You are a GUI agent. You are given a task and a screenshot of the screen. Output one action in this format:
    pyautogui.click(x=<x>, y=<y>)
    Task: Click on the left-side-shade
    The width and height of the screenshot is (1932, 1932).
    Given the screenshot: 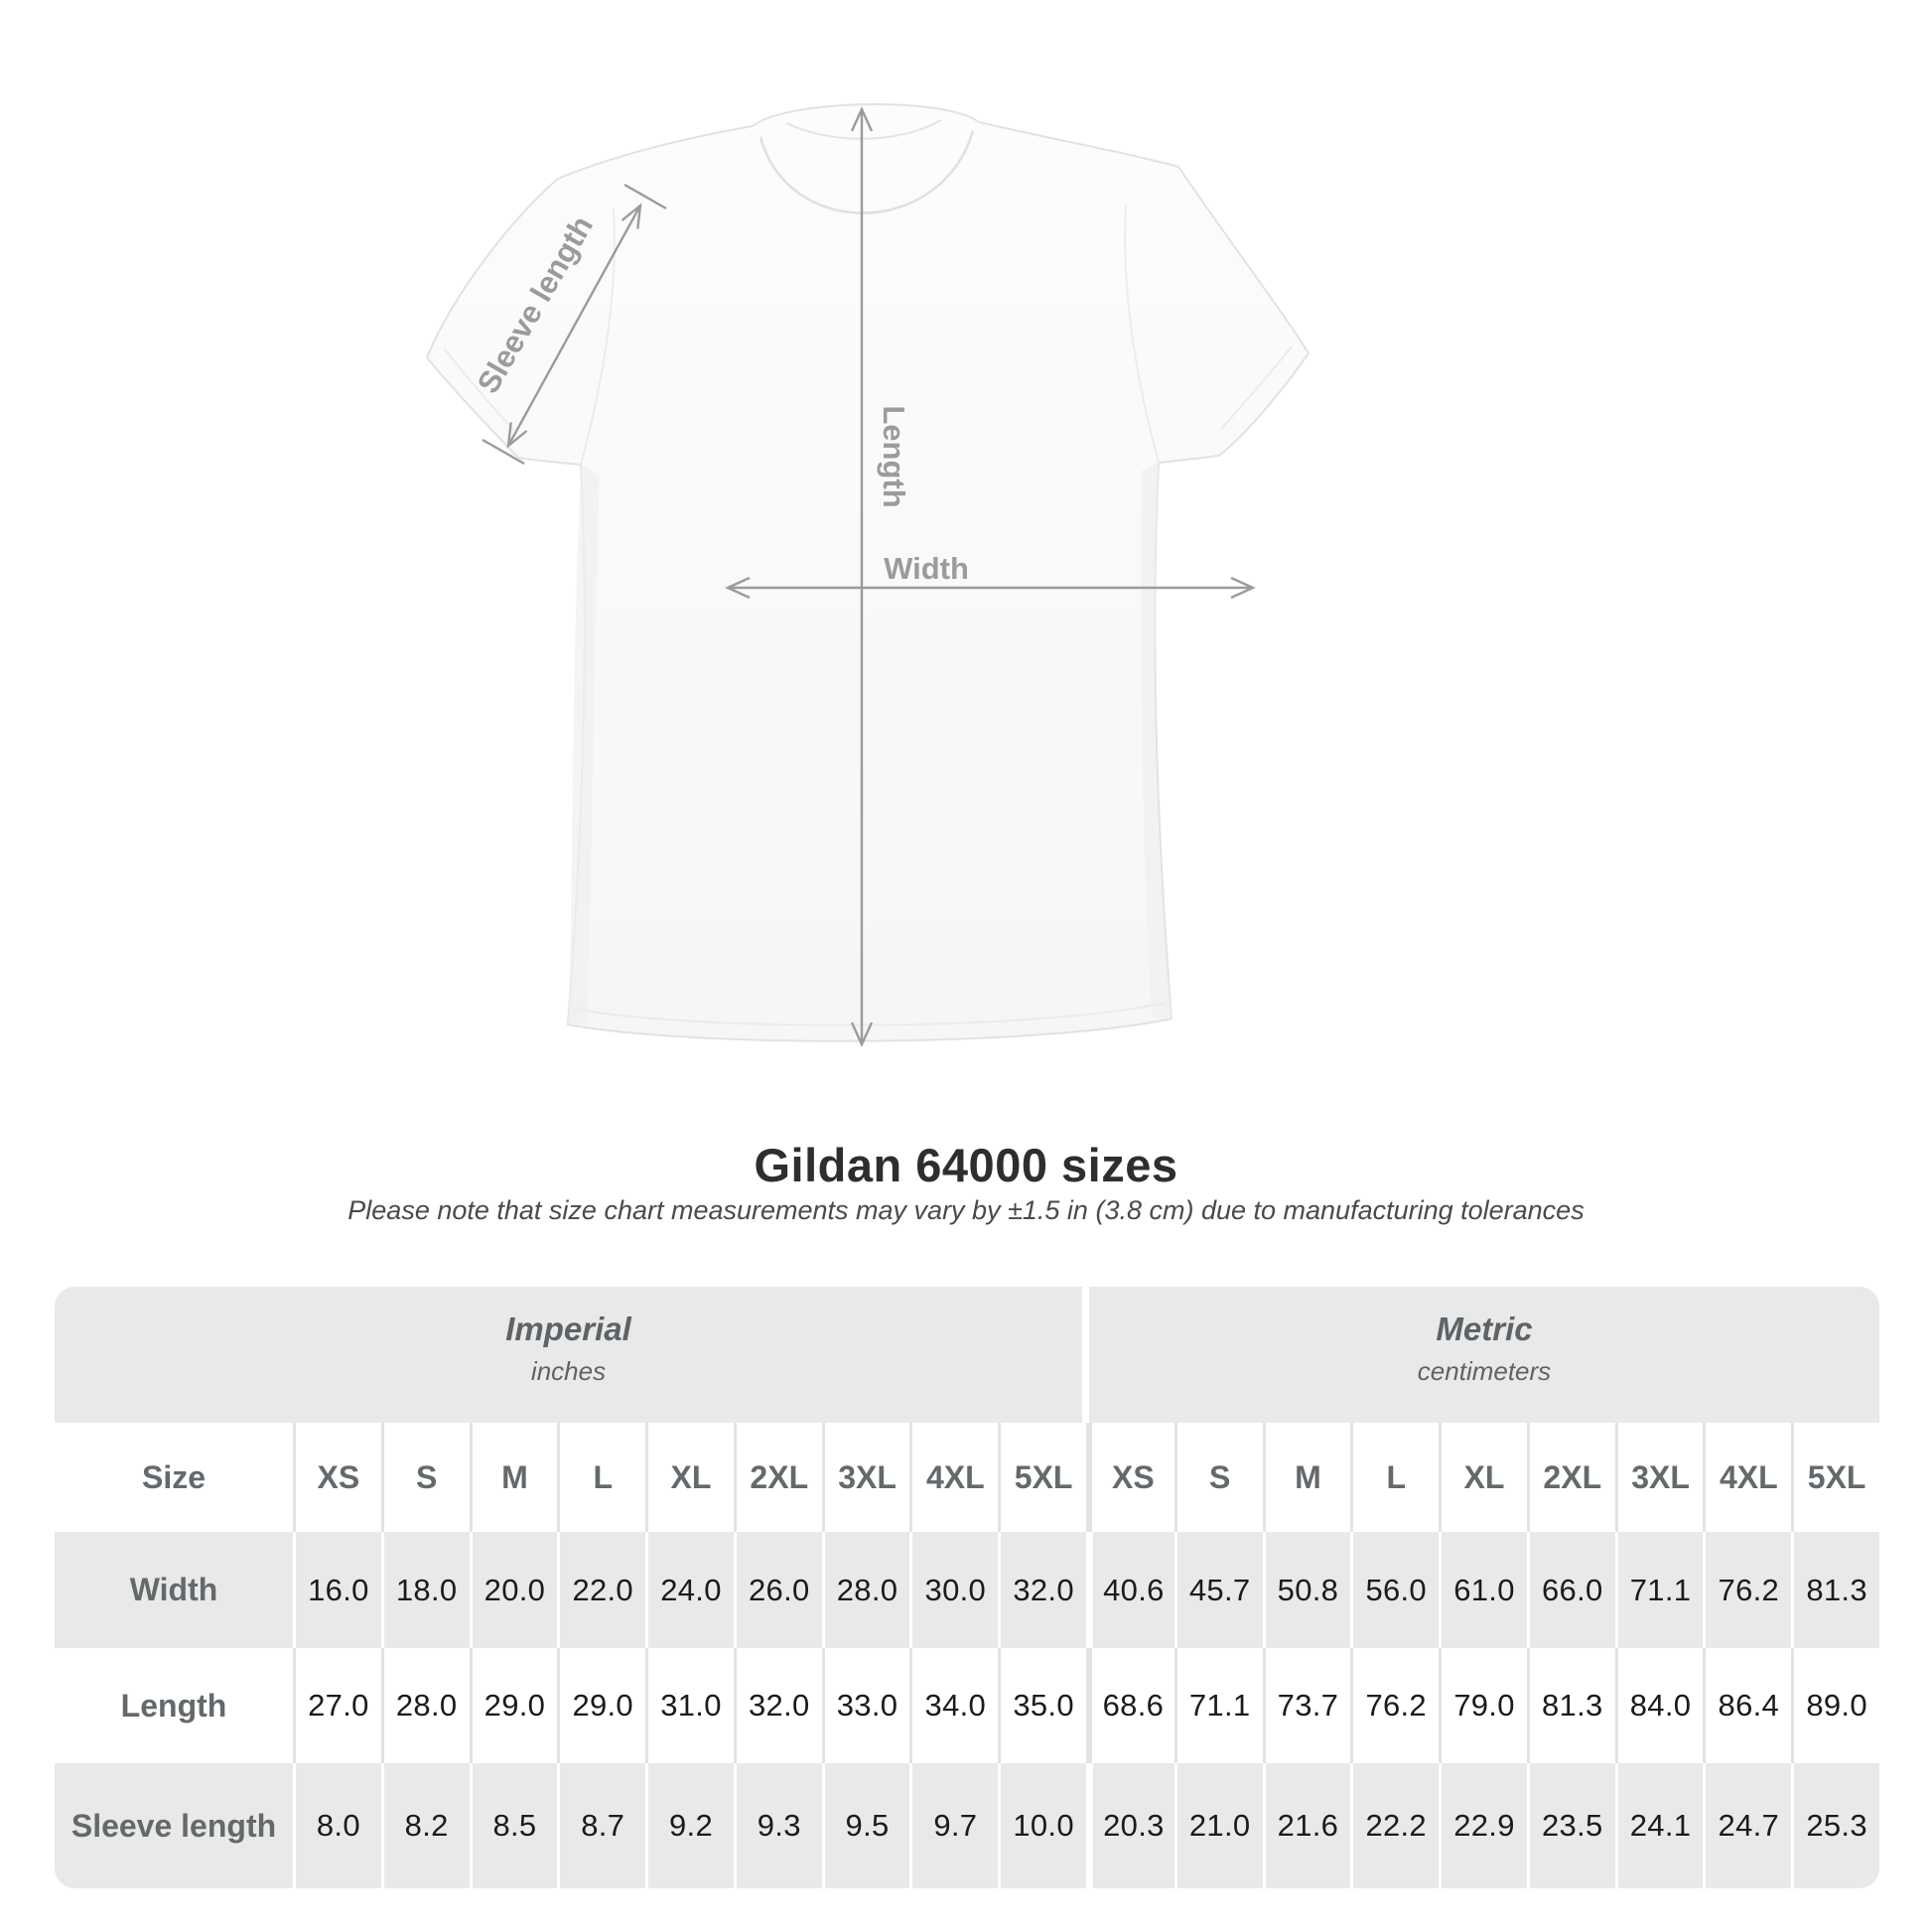 What is the action you would take?
    pyautogui.click(x=584, y=745)
    